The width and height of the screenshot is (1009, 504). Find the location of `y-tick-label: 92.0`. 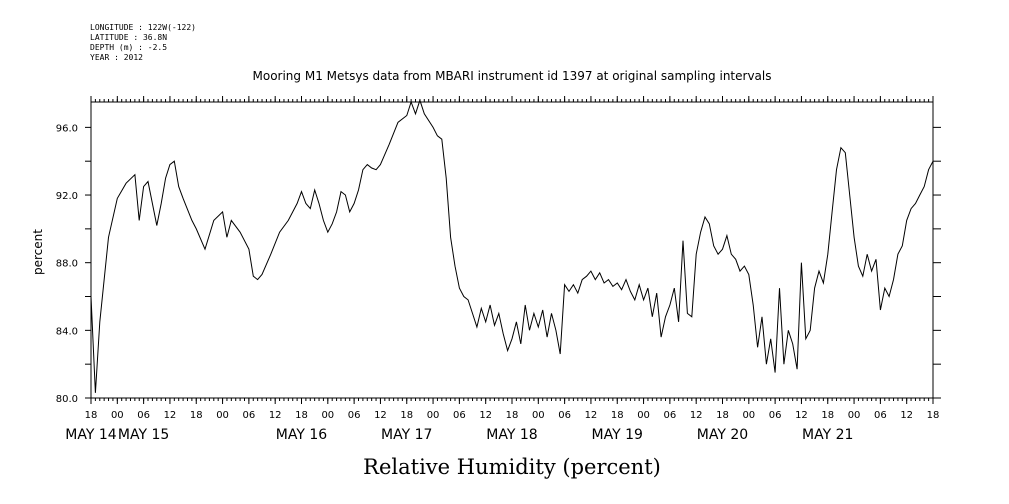

y-tick-label: 92.0 is located at coordinates (67, 196).